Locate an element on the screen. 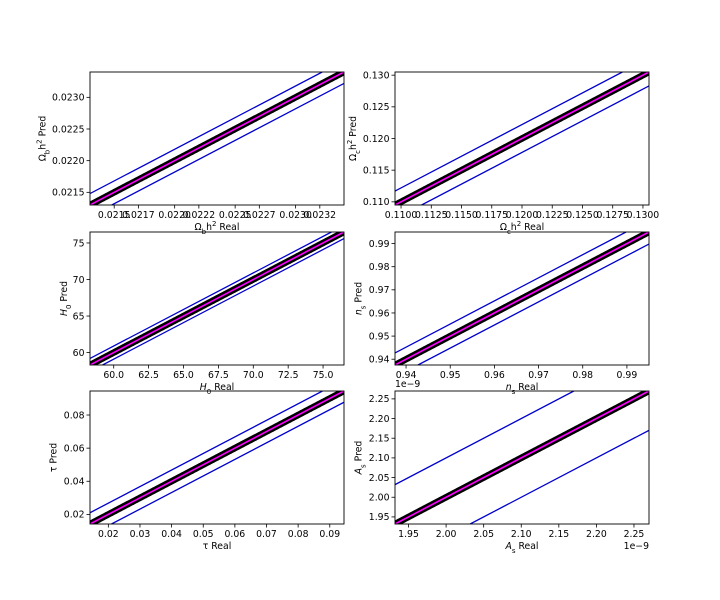  x-tick-label: 0.09 is located at coordinates (329, 534).